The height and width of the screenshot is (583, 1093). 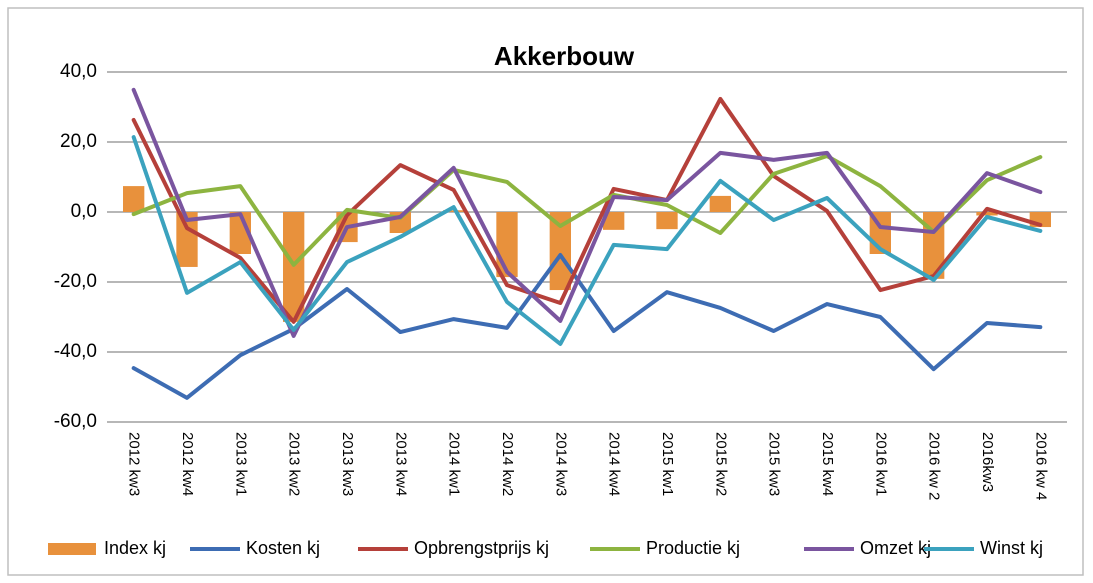 What do you see at coordinates (78, 141) in the screenshot?
I see `y-tick-label: 20,0` at bounding box center [78, 141].